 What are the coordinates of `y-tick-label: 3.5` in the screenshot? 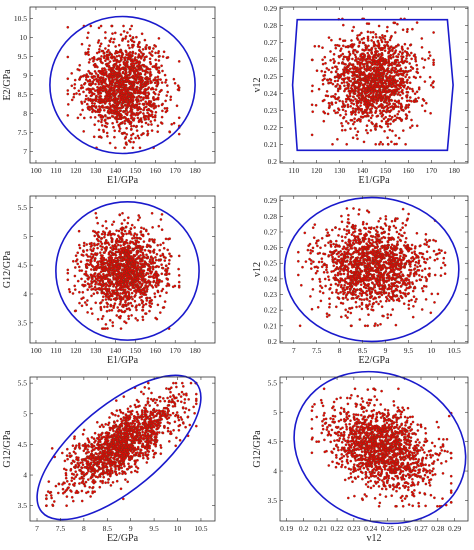 It's located at (23, 322).